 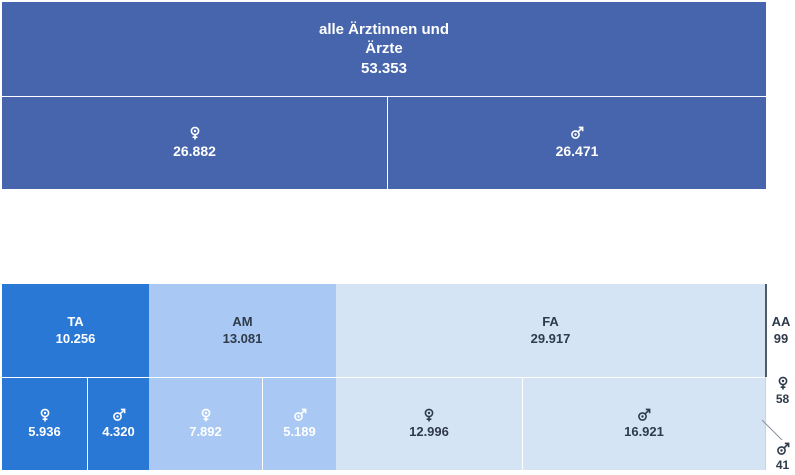 I want to click on total-label-line2: Ärzte, so click(x=384, y=49).